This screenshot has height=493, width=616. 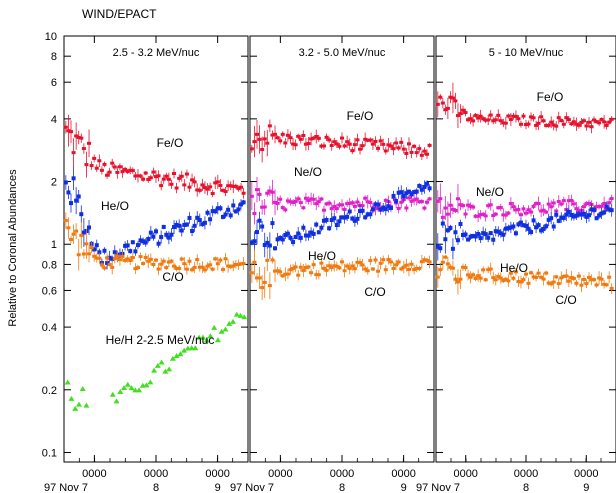 What do you see at coordinates (115, 206) in the screenshot?
I see `series-annotation: He/O` at bounding box center [115, 206].